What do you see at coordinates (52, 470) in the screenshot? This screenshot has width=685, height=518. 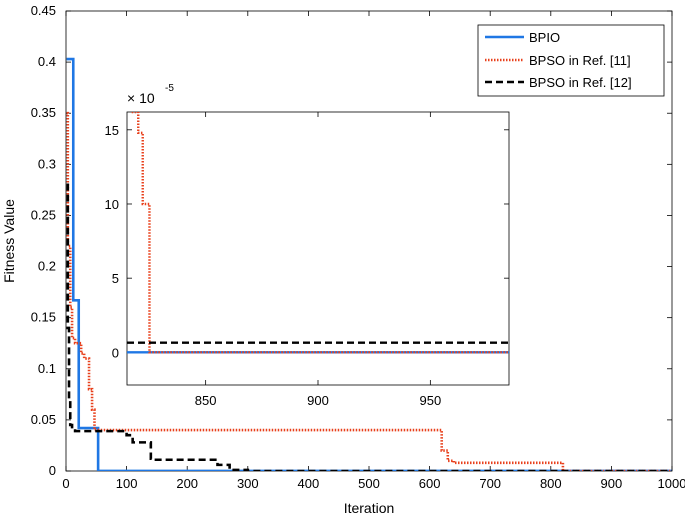 I see `y-tick-label: 0` at bounding box center [52, 470].